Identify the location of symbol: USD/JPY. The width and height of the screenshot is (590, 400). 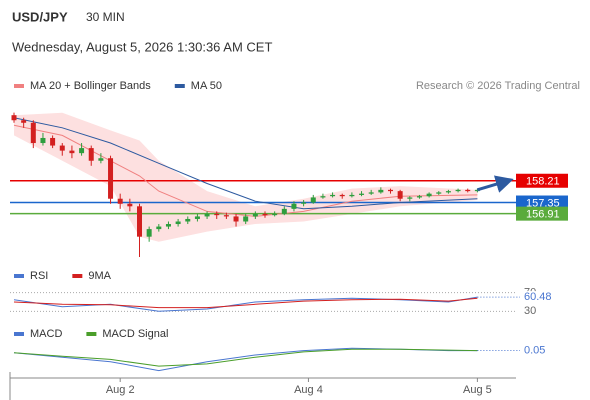
(40, 16).